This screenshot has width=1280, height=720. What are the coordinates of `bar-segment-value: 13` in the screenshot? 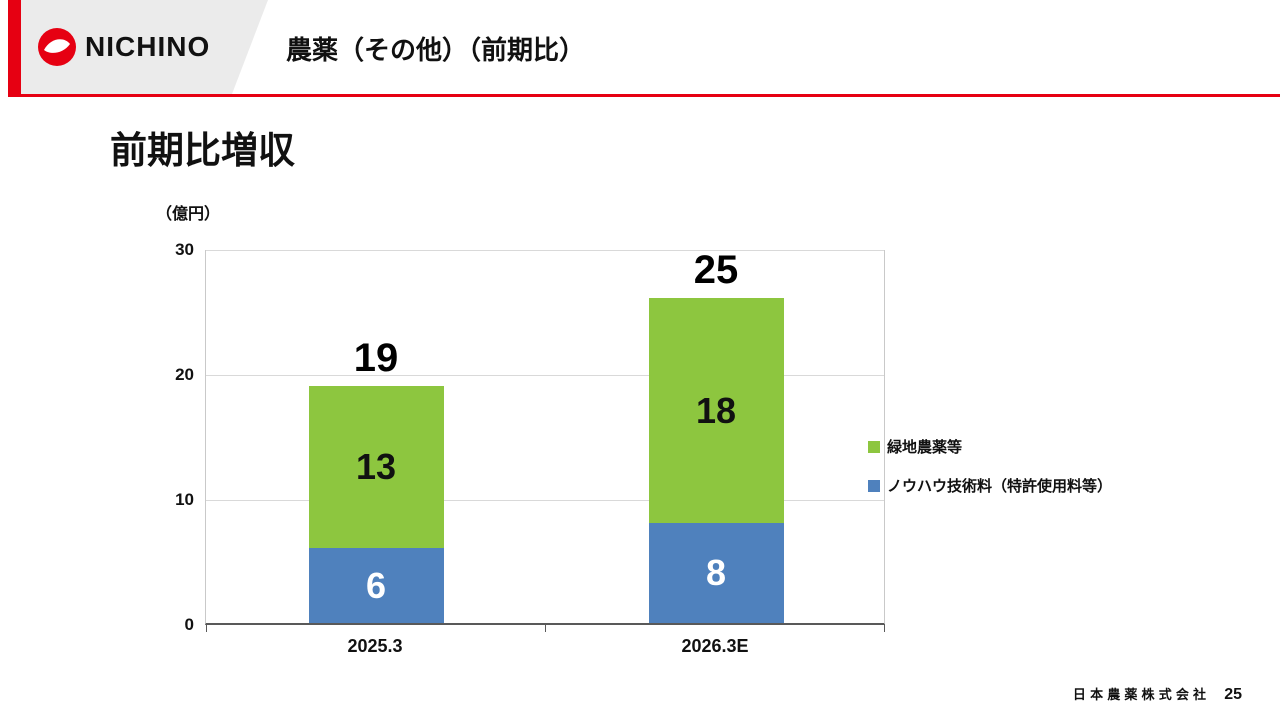 It's located at (376, 466).